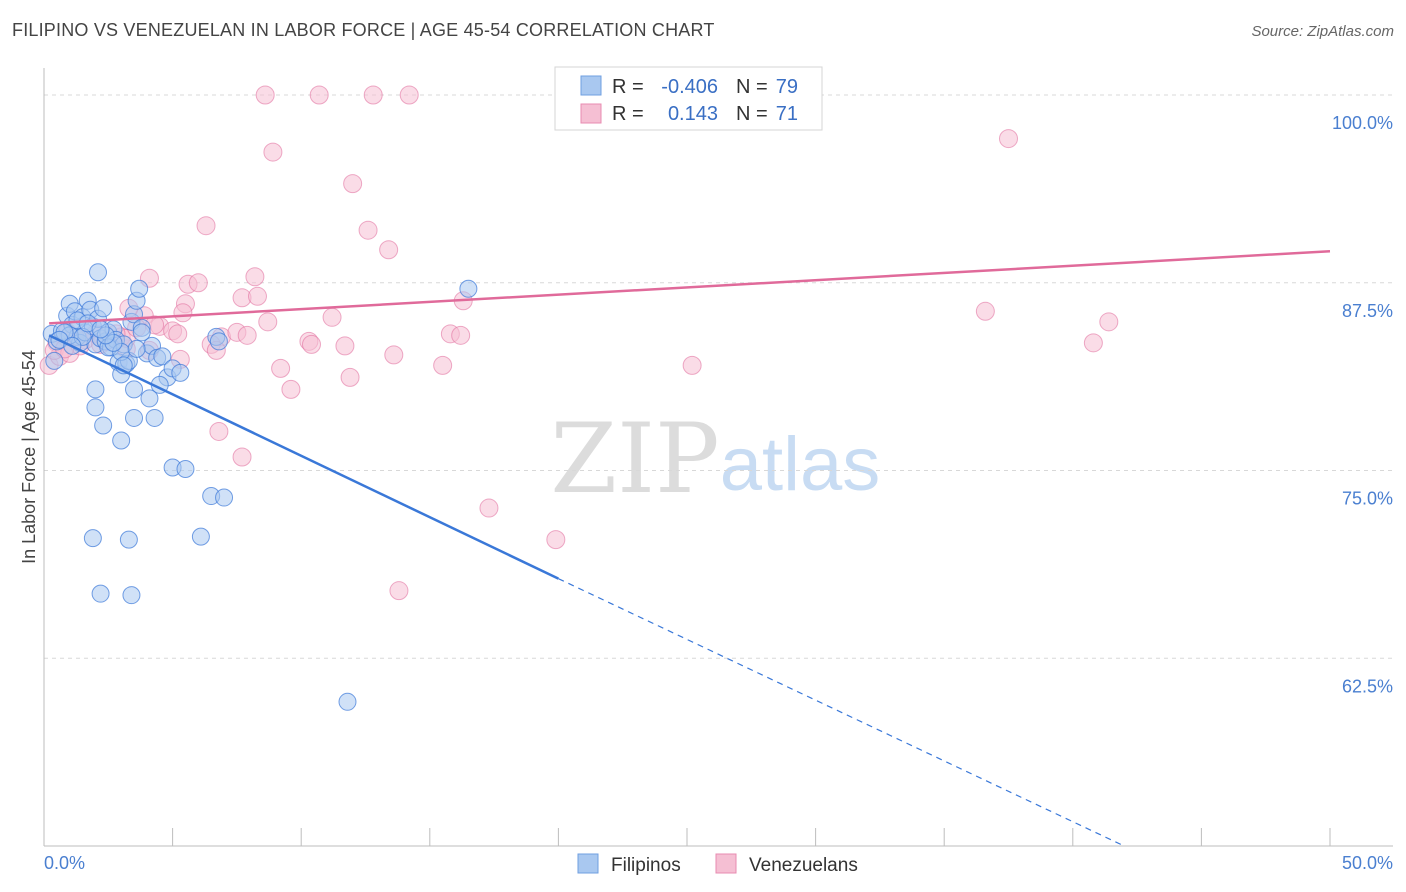  I want to click on legend-r-value-venezuelans: 0.143, so click(693, 114).